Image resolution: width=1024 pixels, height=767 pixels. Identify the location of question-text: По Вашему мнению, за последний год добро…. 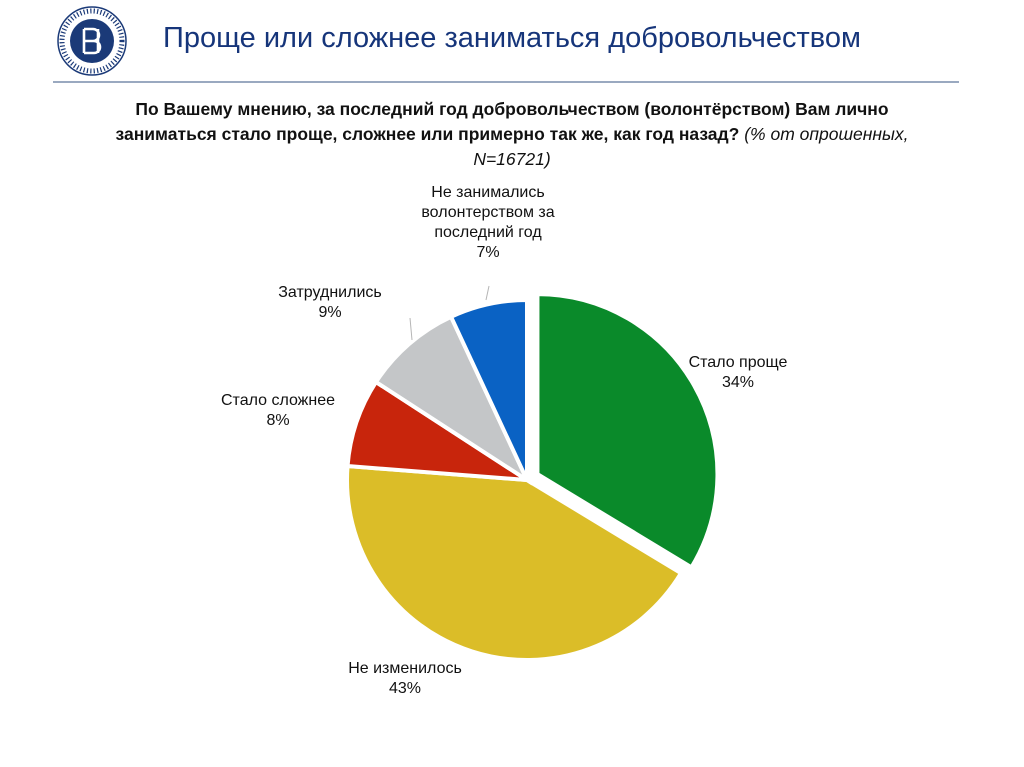
(502, 121).